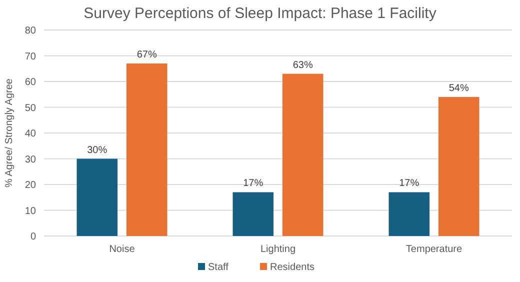 The image size is (520, 282). What do you see at coordinates (30, 211) in the screenshot?
I see `y-tick-label: 10` at bounding box center [30, 211].